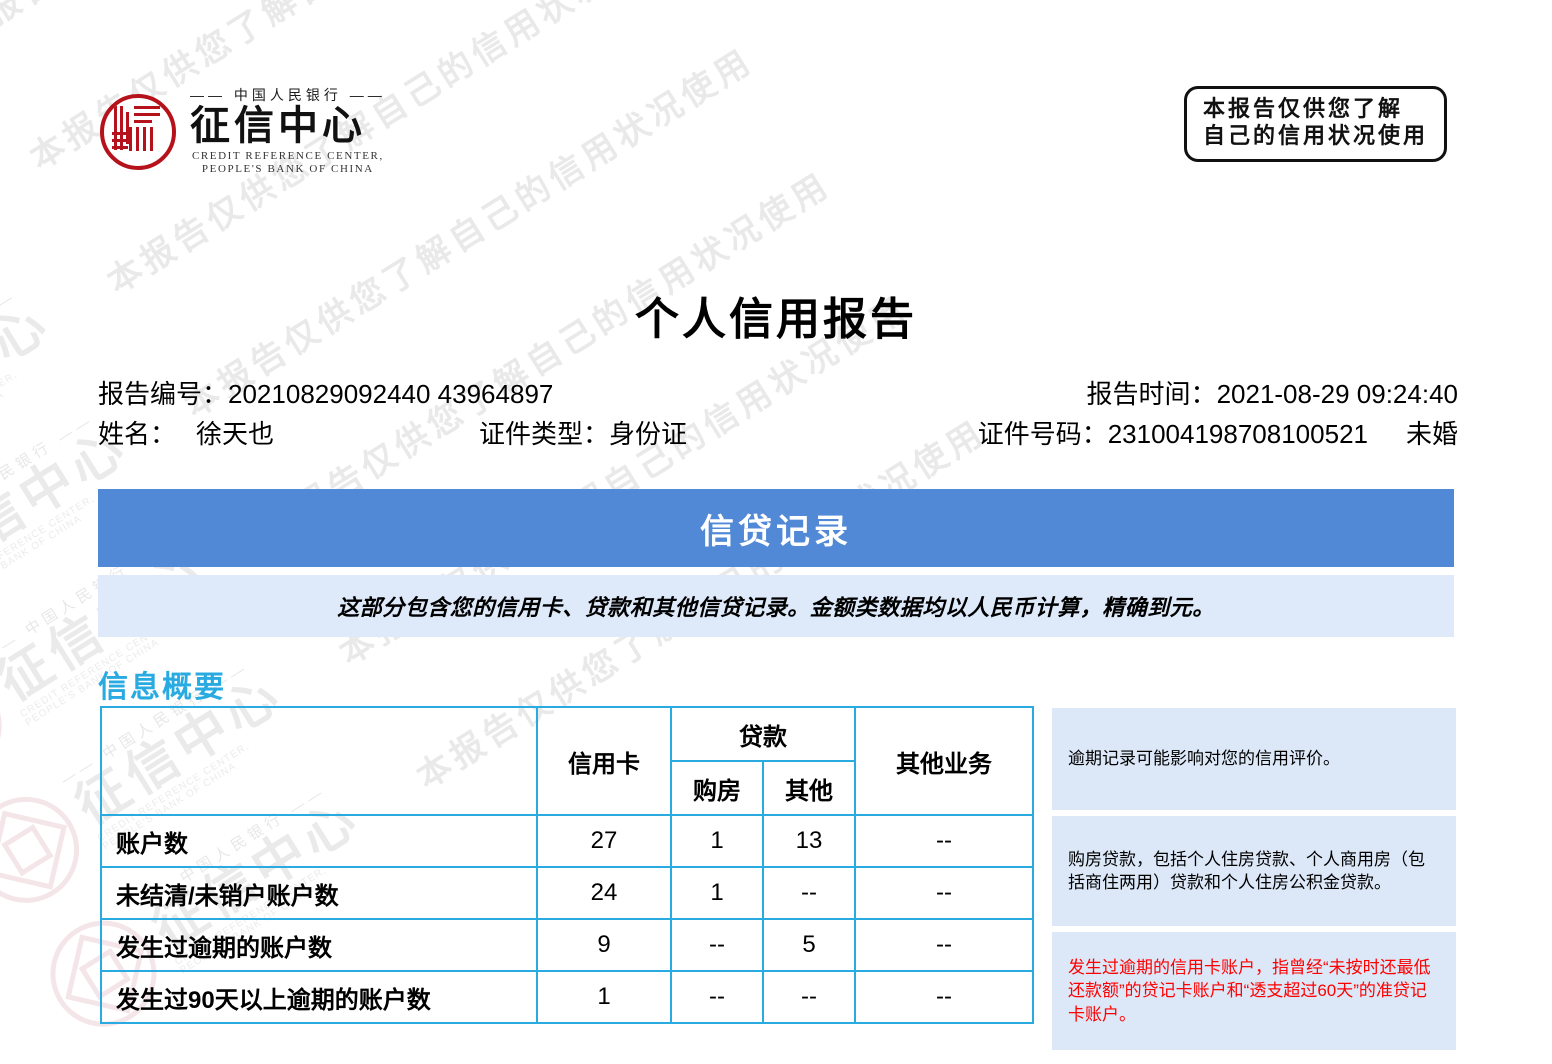 The width and height of the screenshot is (1552, 1064). Describe the element at coordinates (162, 687) in the screenshot. I see `subsection-title: 信息概要` at that location.